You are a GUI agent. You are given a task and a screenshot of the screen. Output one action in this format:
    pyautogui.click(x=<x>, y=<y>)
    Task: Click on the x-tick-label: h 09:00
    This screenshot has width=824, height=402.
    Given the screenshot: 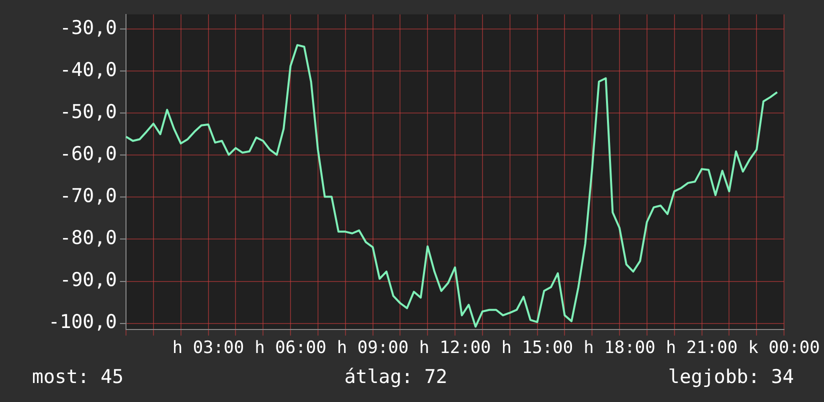 What is the action you would take?
    pyautogui.click(x=372, y=348)
    